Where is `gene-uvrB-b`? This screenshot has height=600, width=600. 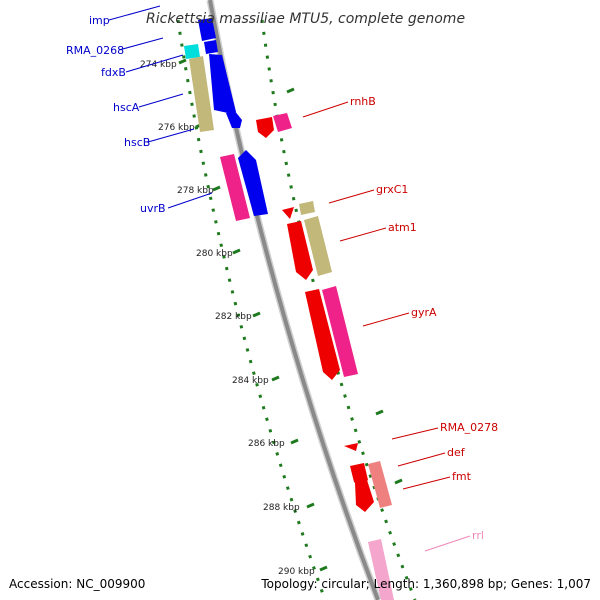
gene-uvrB-b is located at coordinates (253, 183).